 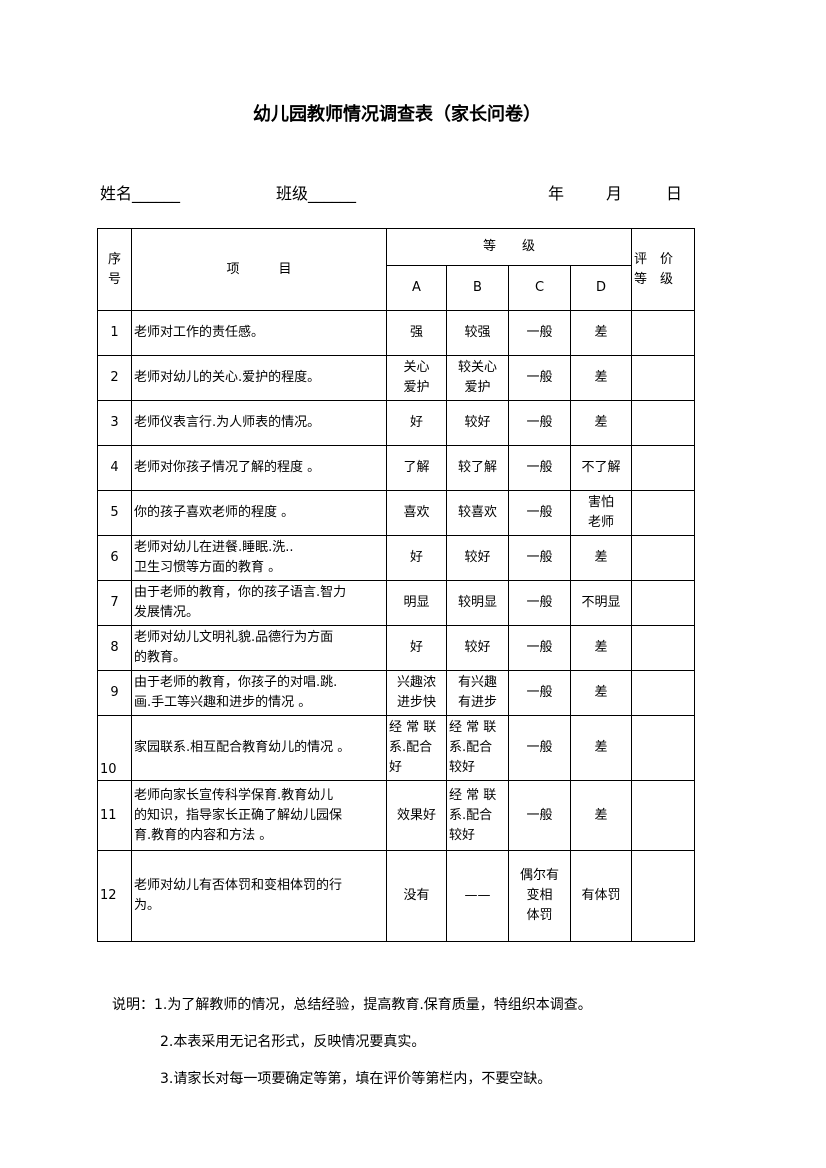 I want to click on grade-d-cell: 有体罚, so click(x=601, y=896).